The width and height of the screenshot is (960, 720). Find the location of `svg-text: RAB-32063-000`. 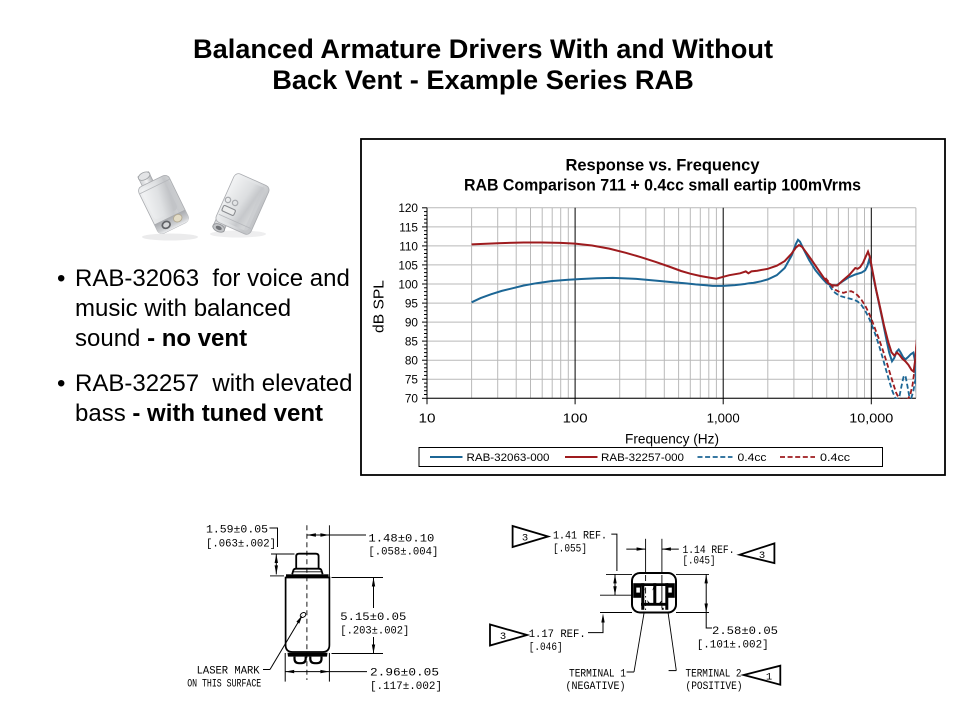

svg-text: RAB-32063-000 is located at coordinates (508, 458).